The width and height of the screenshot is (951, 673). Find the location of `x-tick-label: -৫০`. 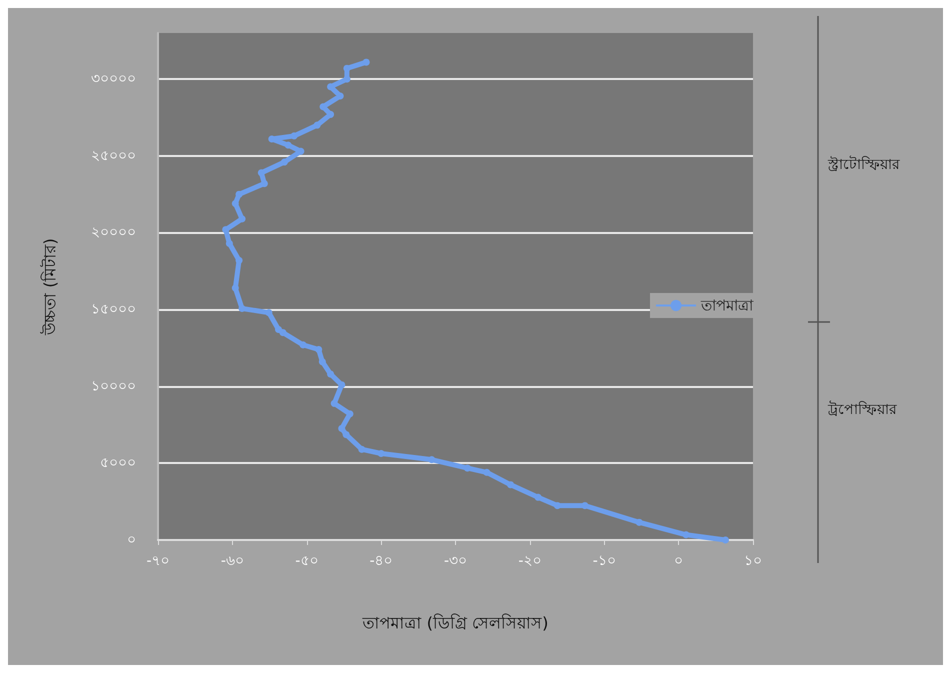

x-tick-label: -৫০ is located at coordinates (306, 561).